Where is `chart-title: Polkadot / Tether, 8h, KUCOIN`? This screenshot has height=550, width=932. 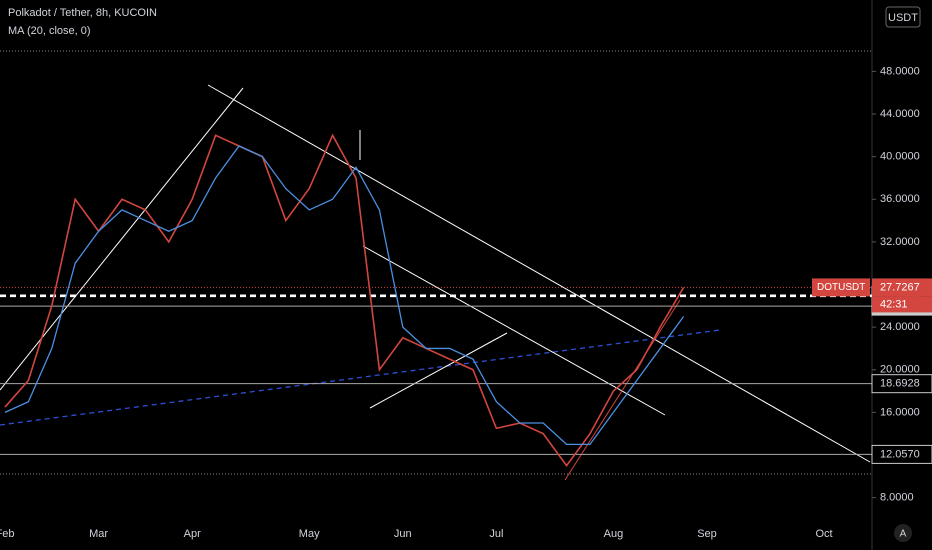 chart-title: Polkadot / Tether, 8h, KUCOIN is located at coordinates (82, 13).